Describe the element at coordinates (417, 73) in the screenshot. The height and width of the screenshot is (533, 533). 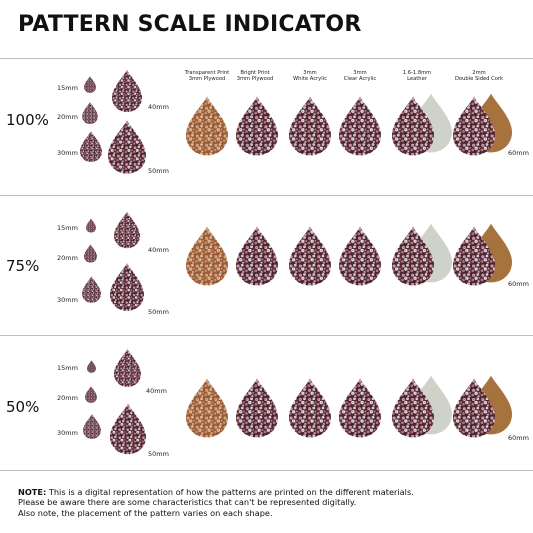
I see `material-line1: 1.6-1.8mm` at that location.